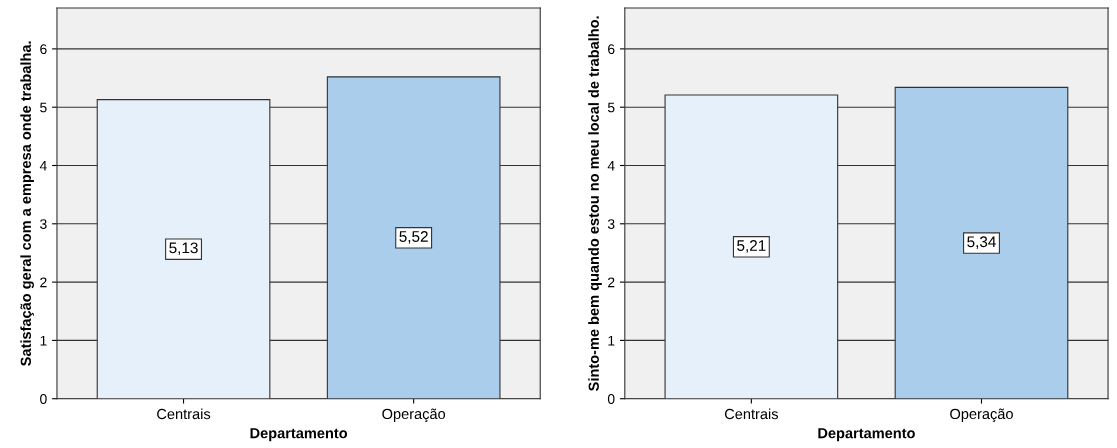 The height and width of the screenshot is (448, 1117). What do you see at coordinates (413, 237) in the screenshot?
I see `data-label: 5,52` at bounding box center [413, 237].